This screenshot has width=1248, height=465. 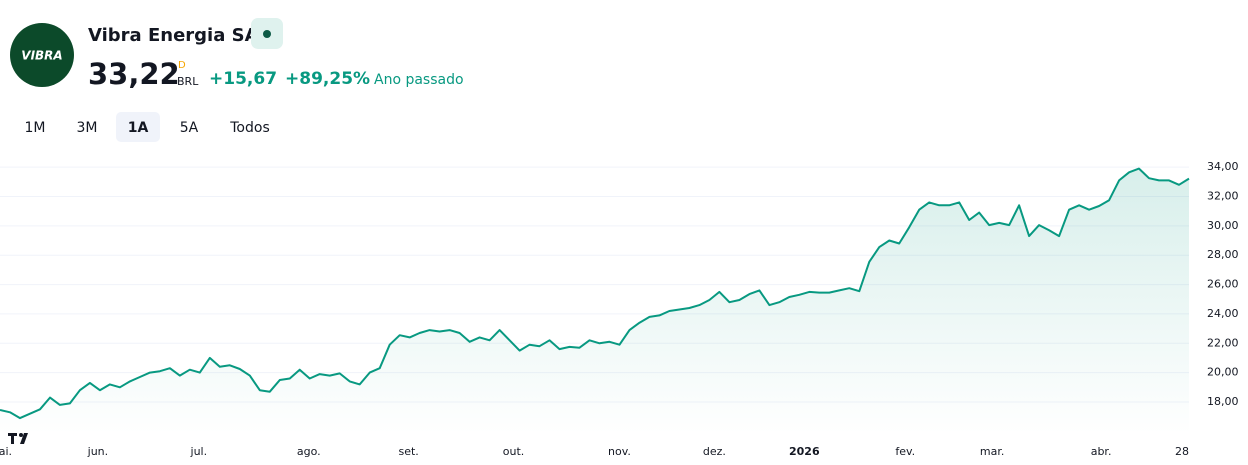 What do you see at coordinates (134, 74) in the screenshot?
I see `price: 33,22` at bounding box center [134, 74].